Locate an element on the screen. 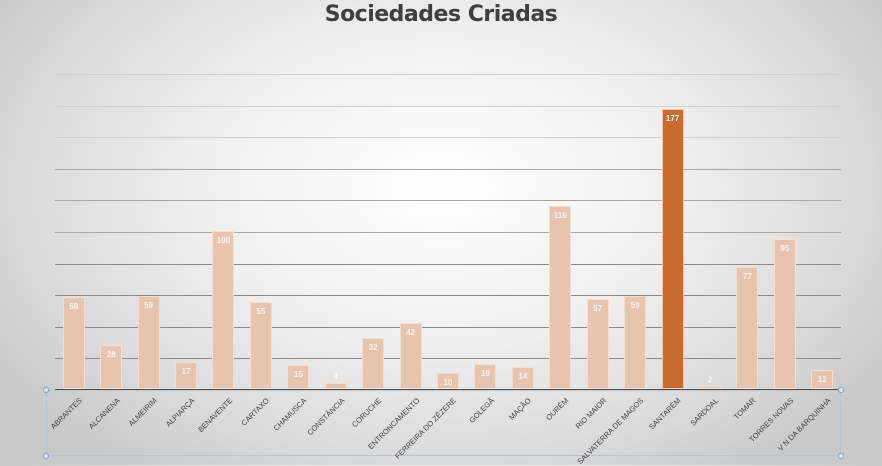 This screenshot has width=882, height=466. bar: 42 is located at coordinates (410, 355).